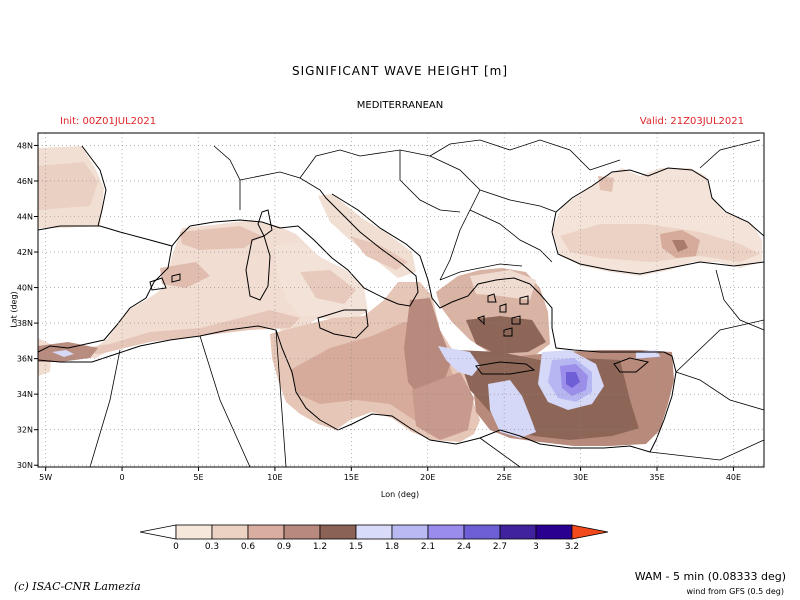 The width and height of the screenshot is (800, 600). What do you see at coordinates (284, 547) in the screenshot?
I see `colorbar-label: 0.9` at bounding box center [284, 547].